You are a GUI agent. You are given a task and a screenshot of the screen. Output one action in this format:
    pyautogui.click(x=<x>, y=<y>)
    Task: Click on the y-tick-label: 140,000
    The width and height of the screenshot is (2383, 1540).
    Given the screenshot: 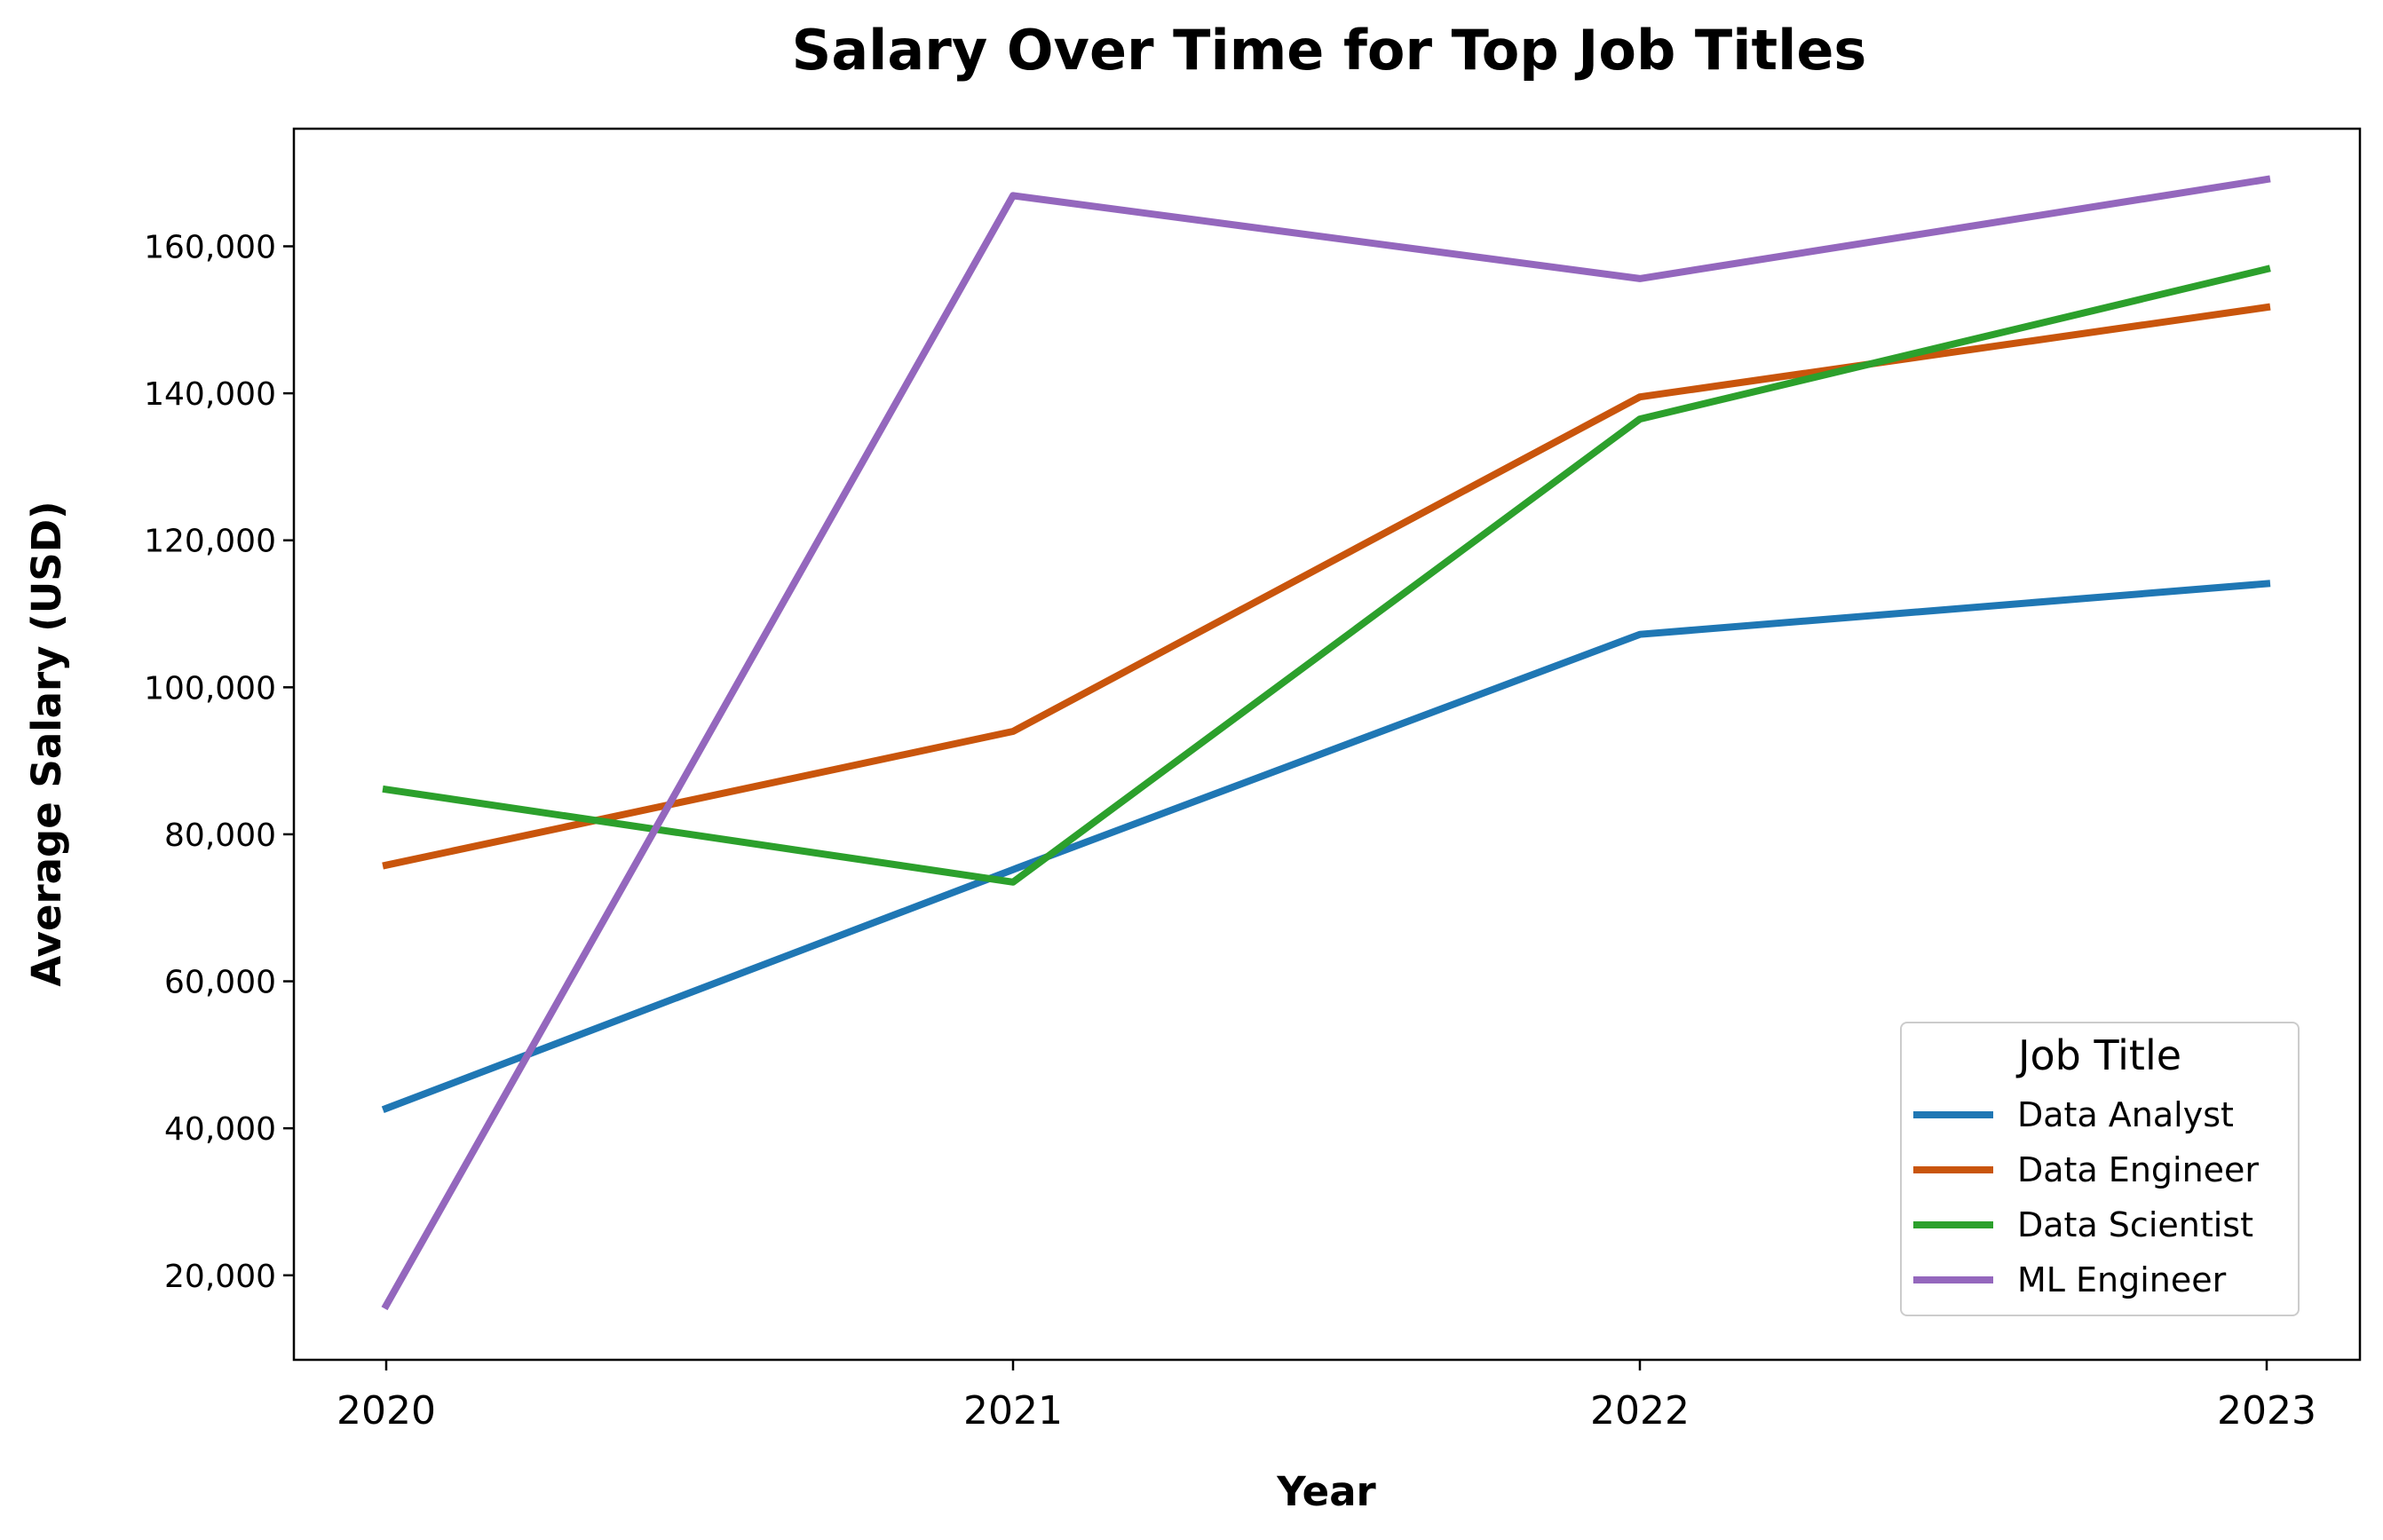 What is the action you would take?
    pyautogui.click(x=210, y=394)
    